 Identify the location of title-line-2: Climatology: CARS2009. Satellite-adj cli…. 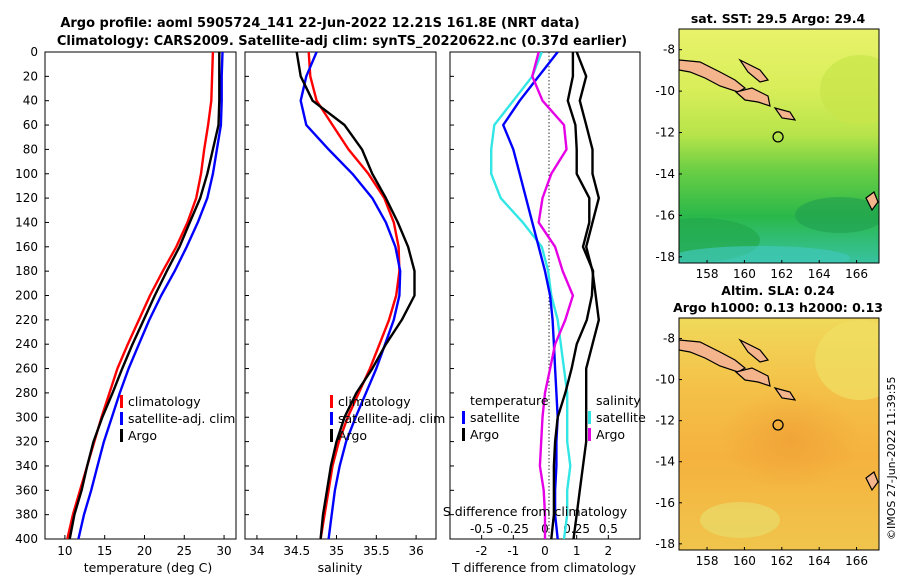
(342, 41).